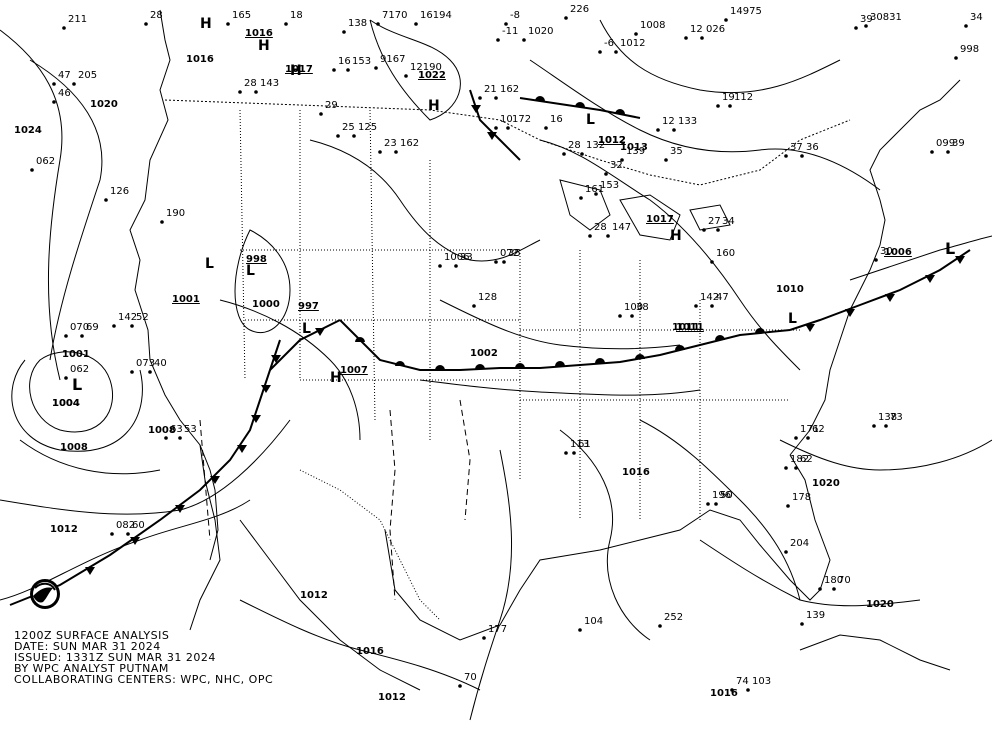  Describe the element at coordinates (652, 25) in the screenshot. I see `station-value: 1008` at that location.